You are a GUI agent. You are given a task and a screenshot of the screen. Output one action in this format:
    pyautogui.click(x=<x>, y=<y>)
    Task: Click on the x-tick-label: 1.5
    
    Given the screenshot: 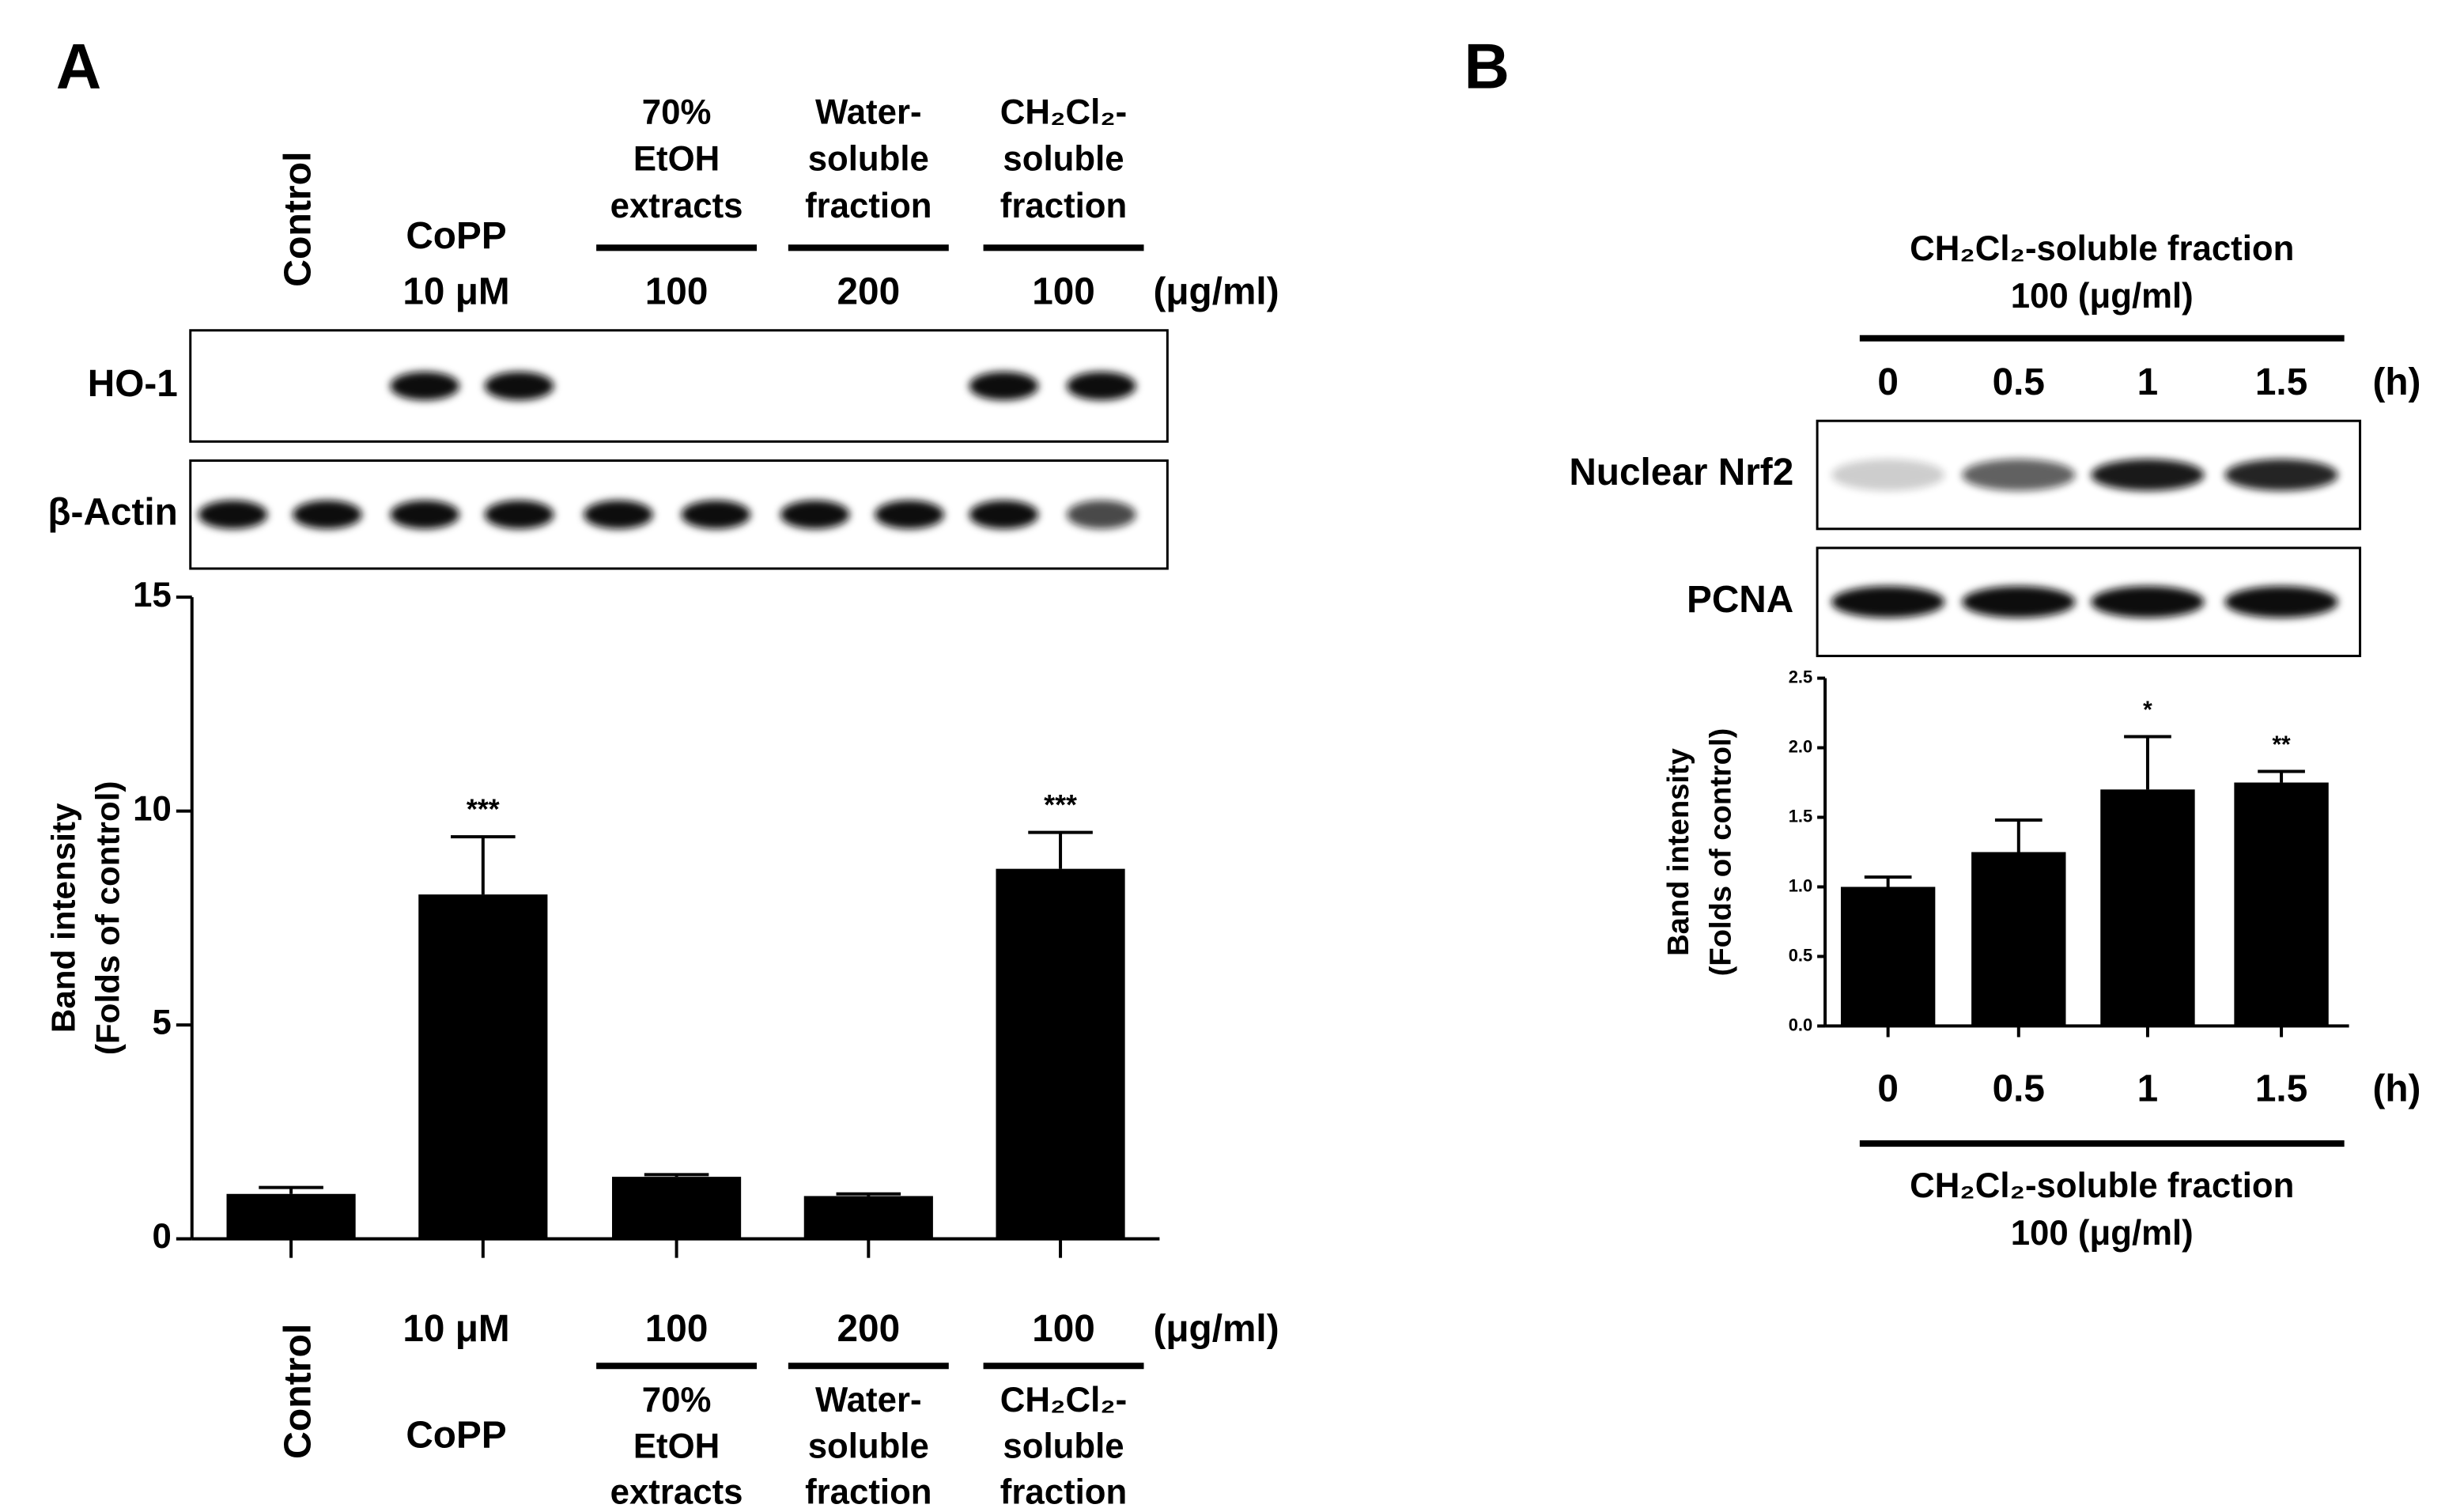 What is the action you would take?
    pyautogui.click(x=2281, y=1088)
    